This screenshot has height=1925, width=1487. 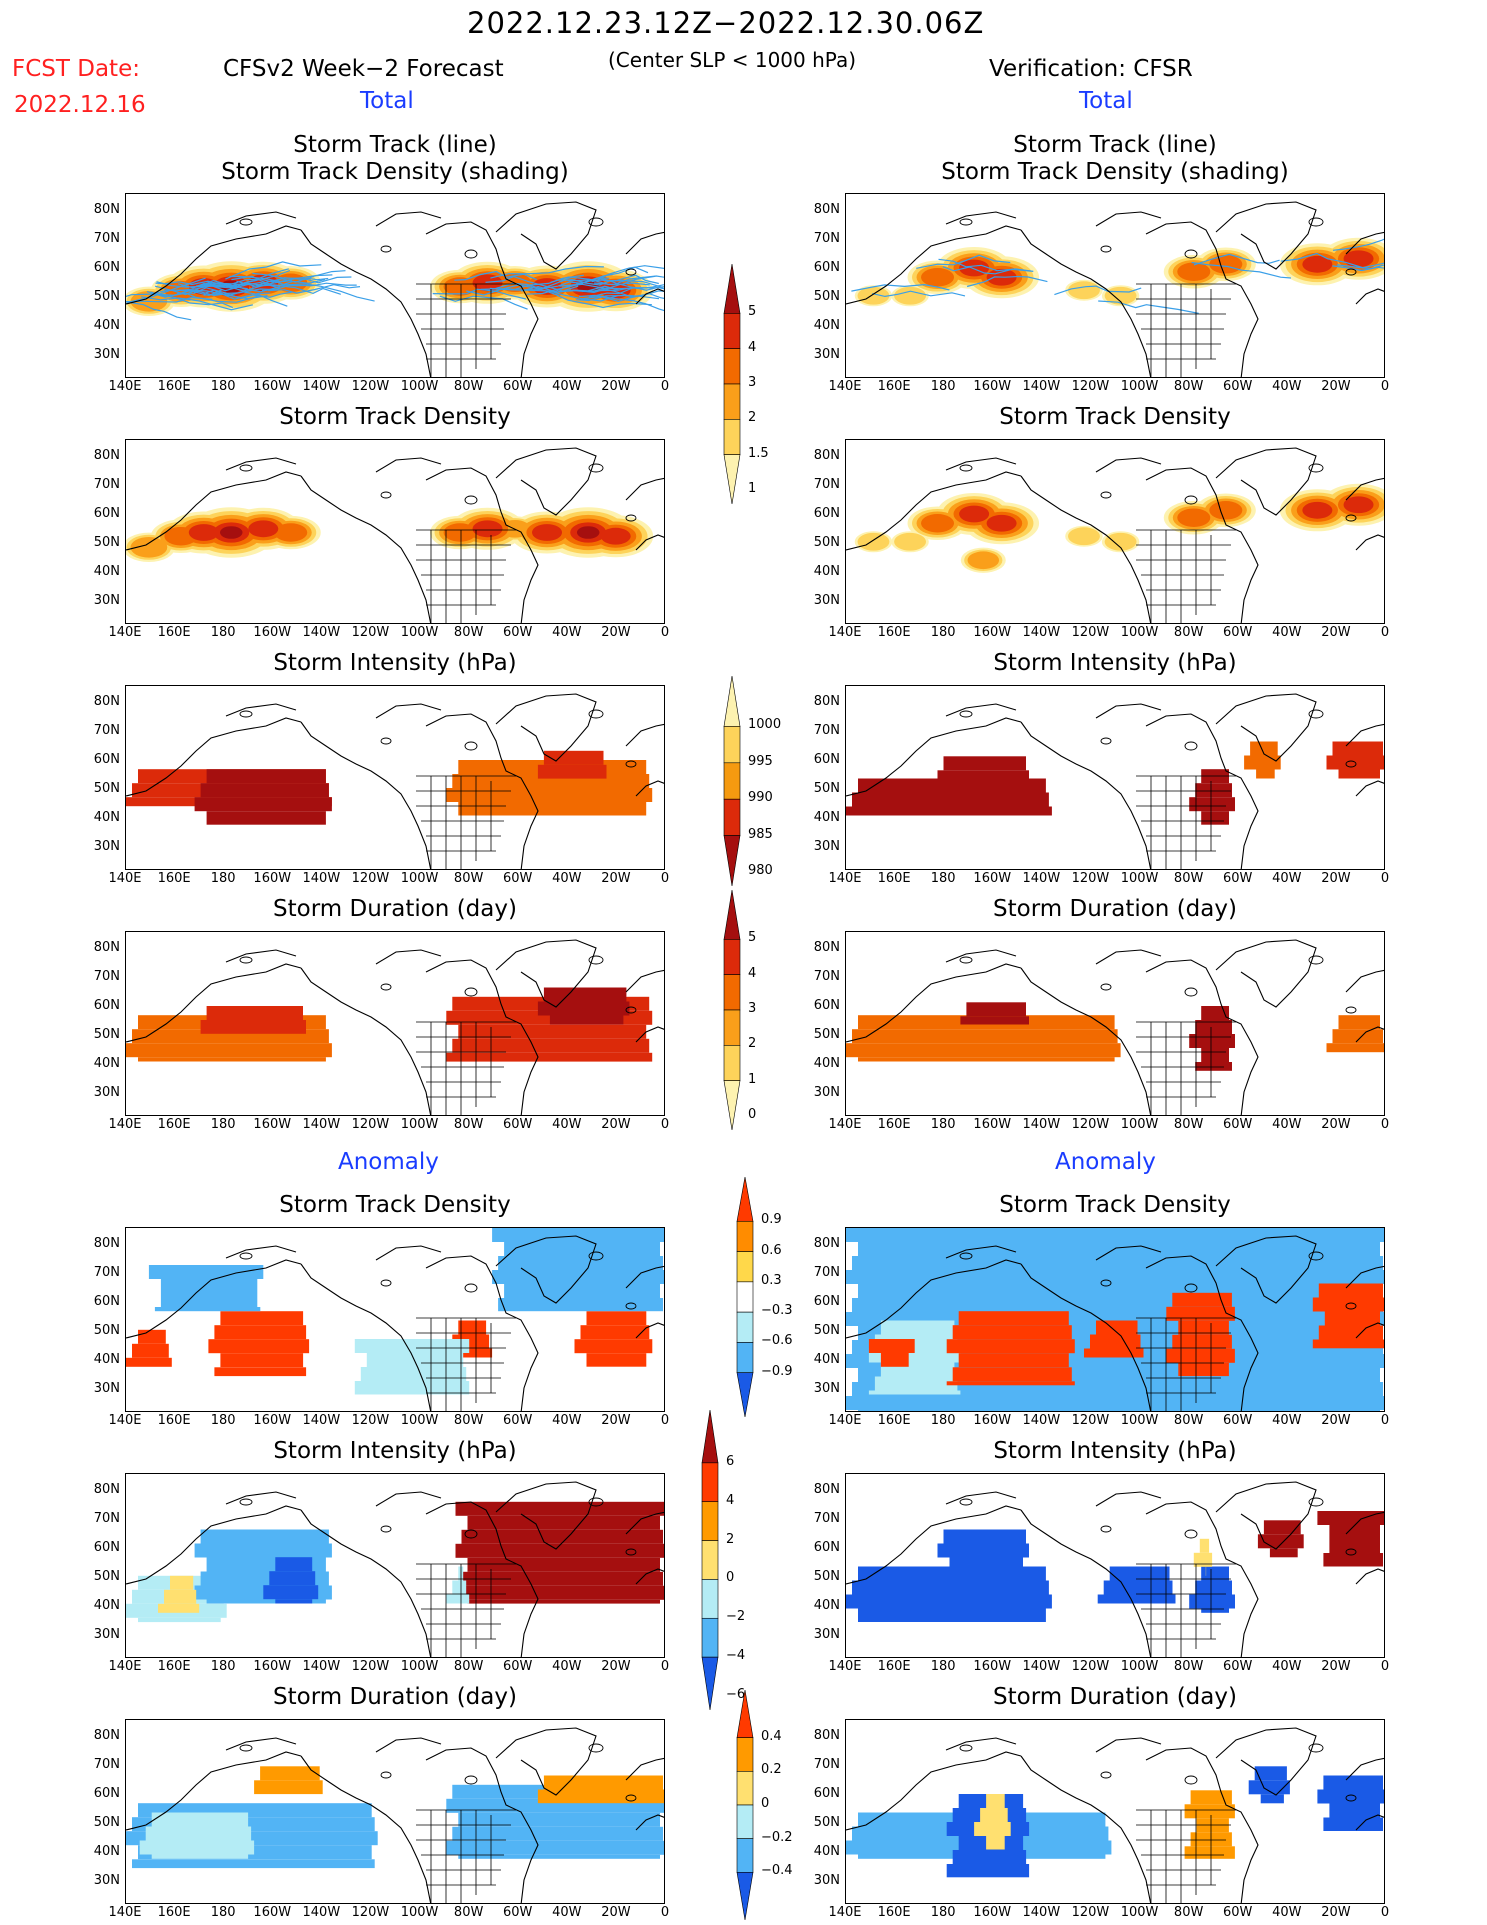 I want to click on map-panel-ob_track, so click(x=1115, y=285).